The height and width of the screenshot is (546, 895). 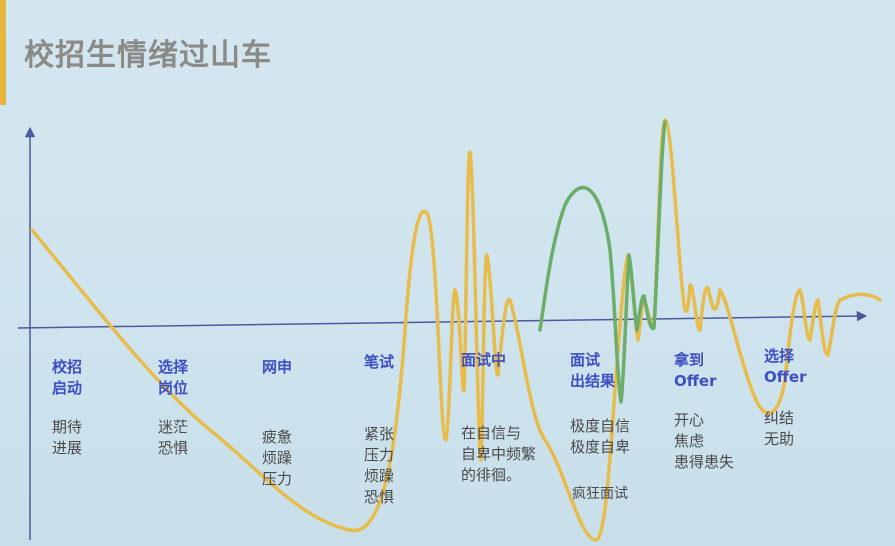 What do you see at coordinates (173, 388) in the screenshot?
I see `stage-title-line: 岗位` at bounding box center [173, 388].